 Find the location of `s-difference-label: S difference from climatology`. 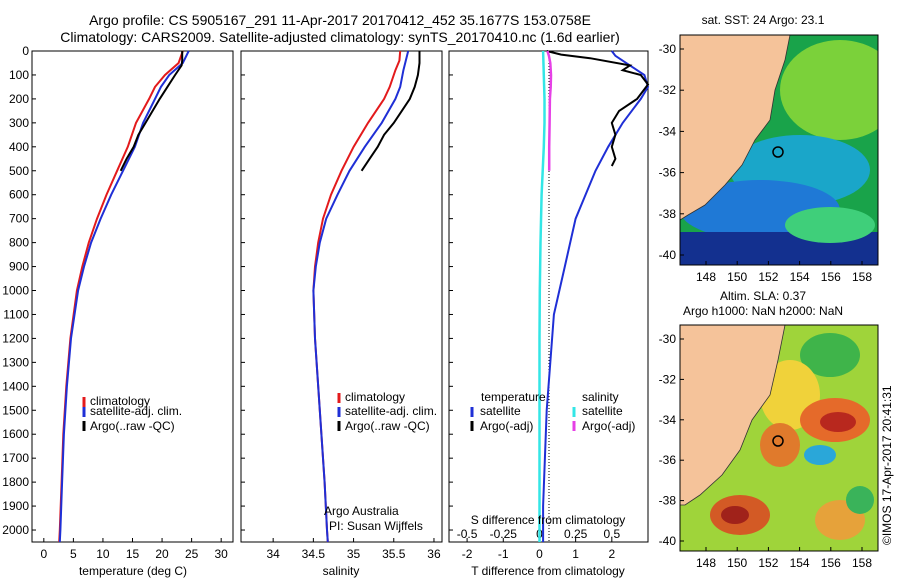

s-difference-label: S difference from climatology is located at coordinates (548, 520).